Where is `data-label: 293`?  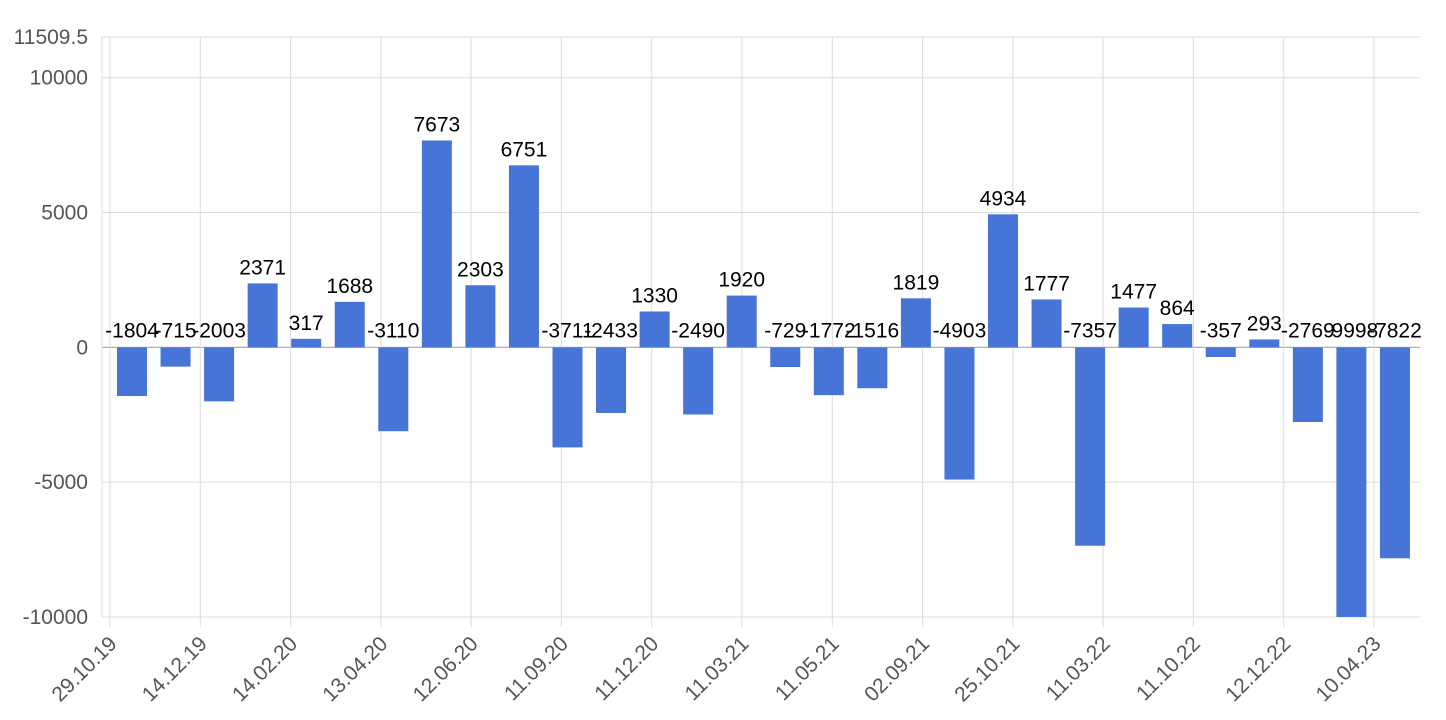
data-label: 293 is located at coordinates (1264, 323).